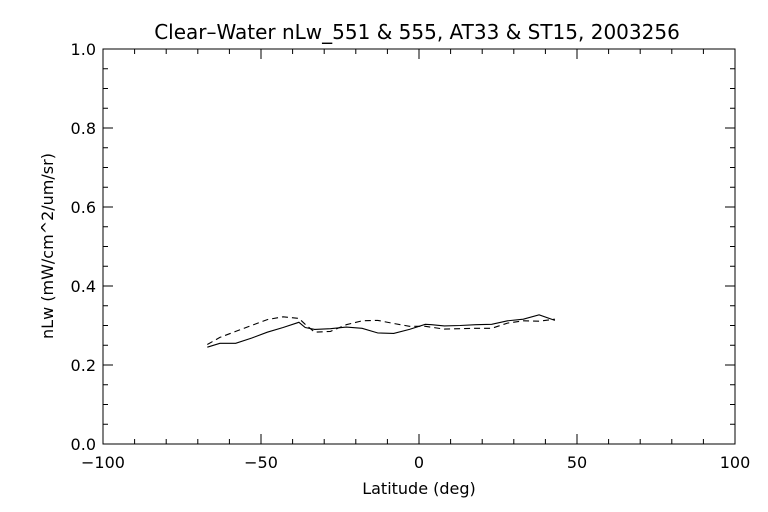  Describe the element at coordinates (47, 246) in the screenshot. I see `y-axis-title: nLw (mW/cm^2/um/sr)` at that location.